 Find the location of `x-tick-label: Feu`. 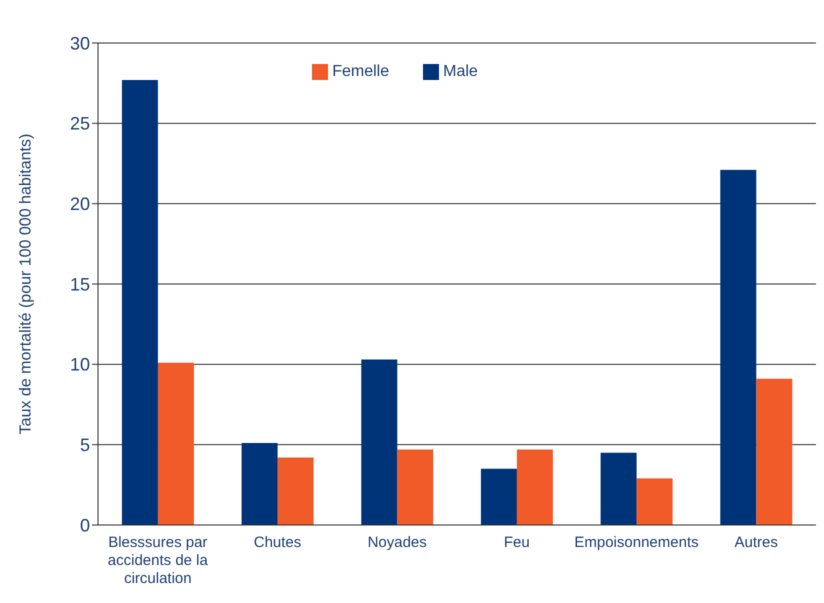

x-tick-label: Feu is located at coordinates (517, 542).